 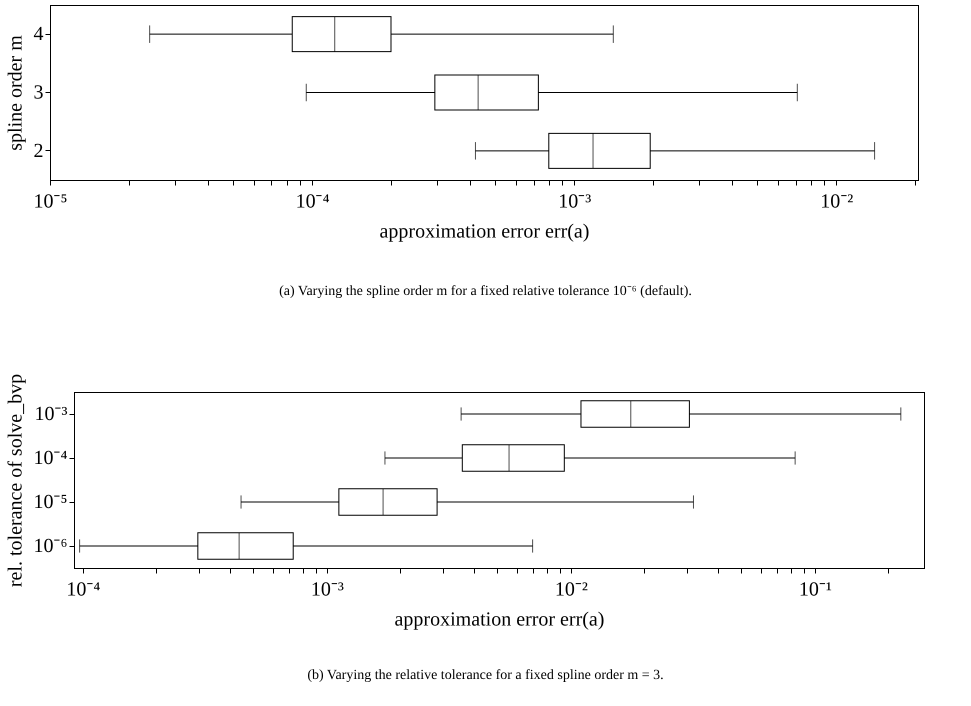 I want to click on y-tick-label: 4, so click(x=39, y=34).